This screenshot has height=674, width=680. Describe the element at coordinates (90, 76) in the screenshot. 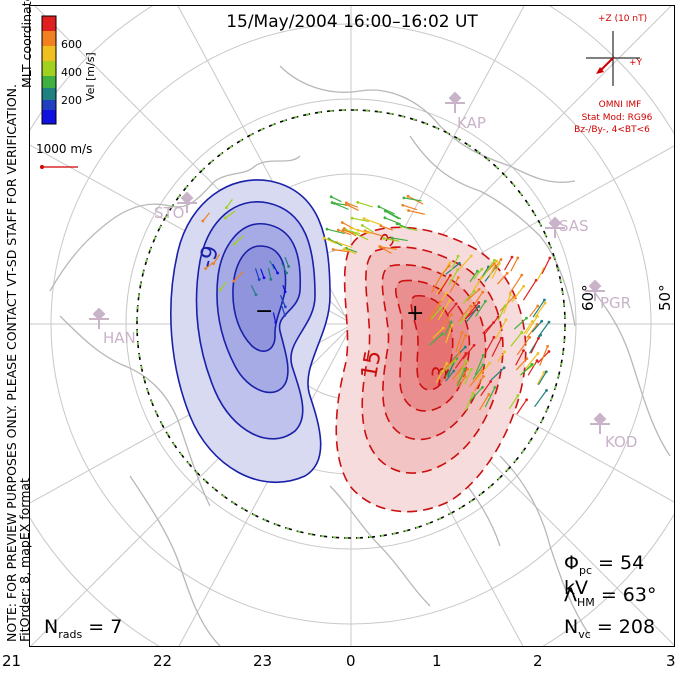

I see `colorbar-unit-label: Vel [m/s]` at that location.